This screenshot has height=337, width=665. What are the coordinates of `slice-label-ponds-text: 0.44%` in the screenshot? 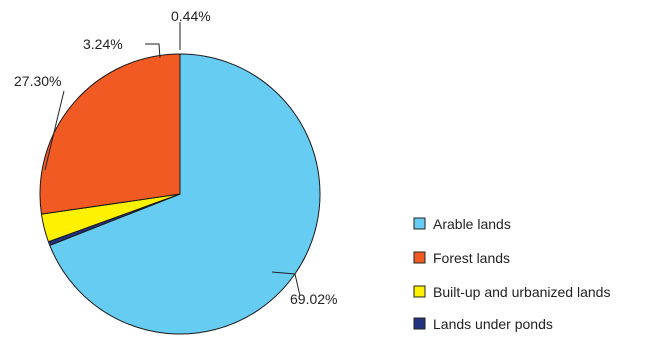 It's located at (191, 16).